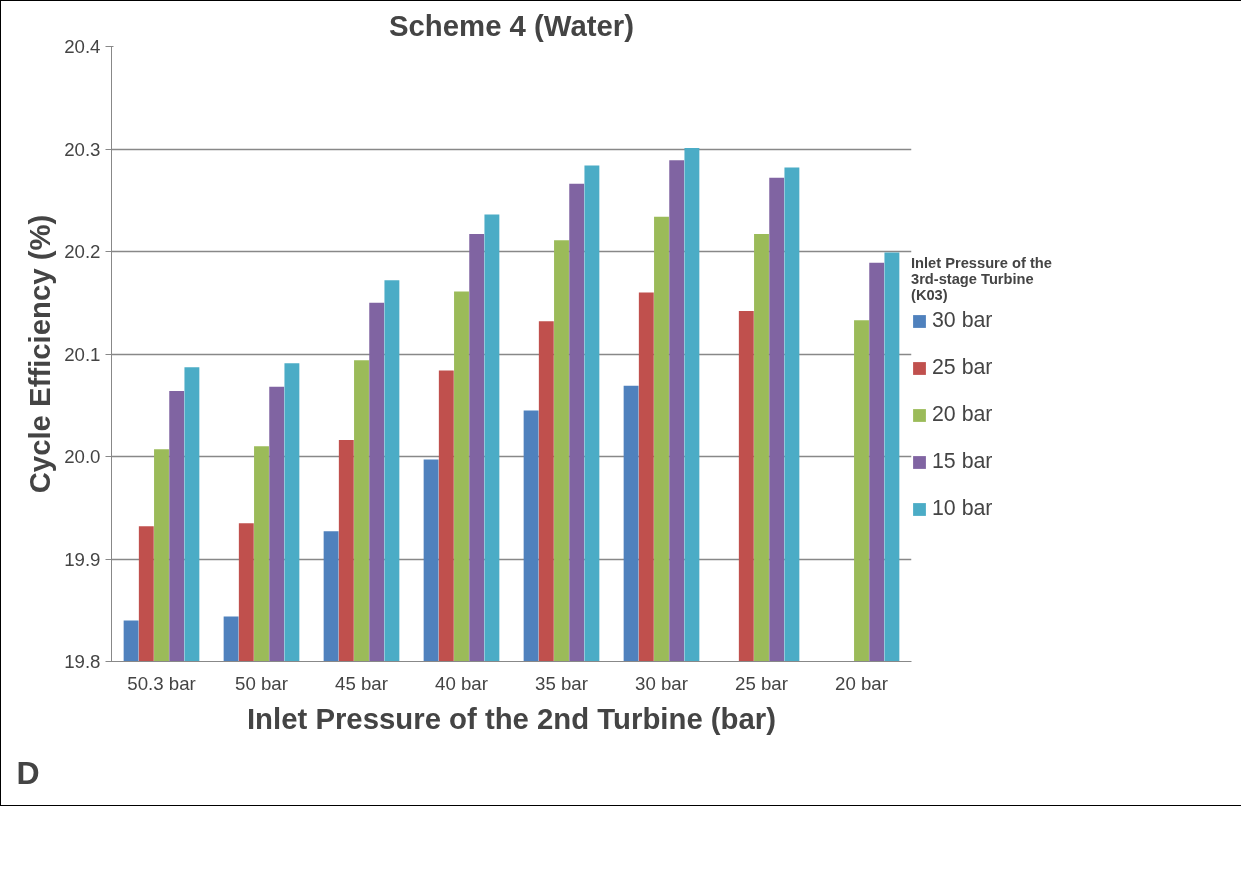 The width and height of the screenshot is (1241, 895). I want to click on y-axis-title: Cycle Efficiency (%), so click(40, 354).